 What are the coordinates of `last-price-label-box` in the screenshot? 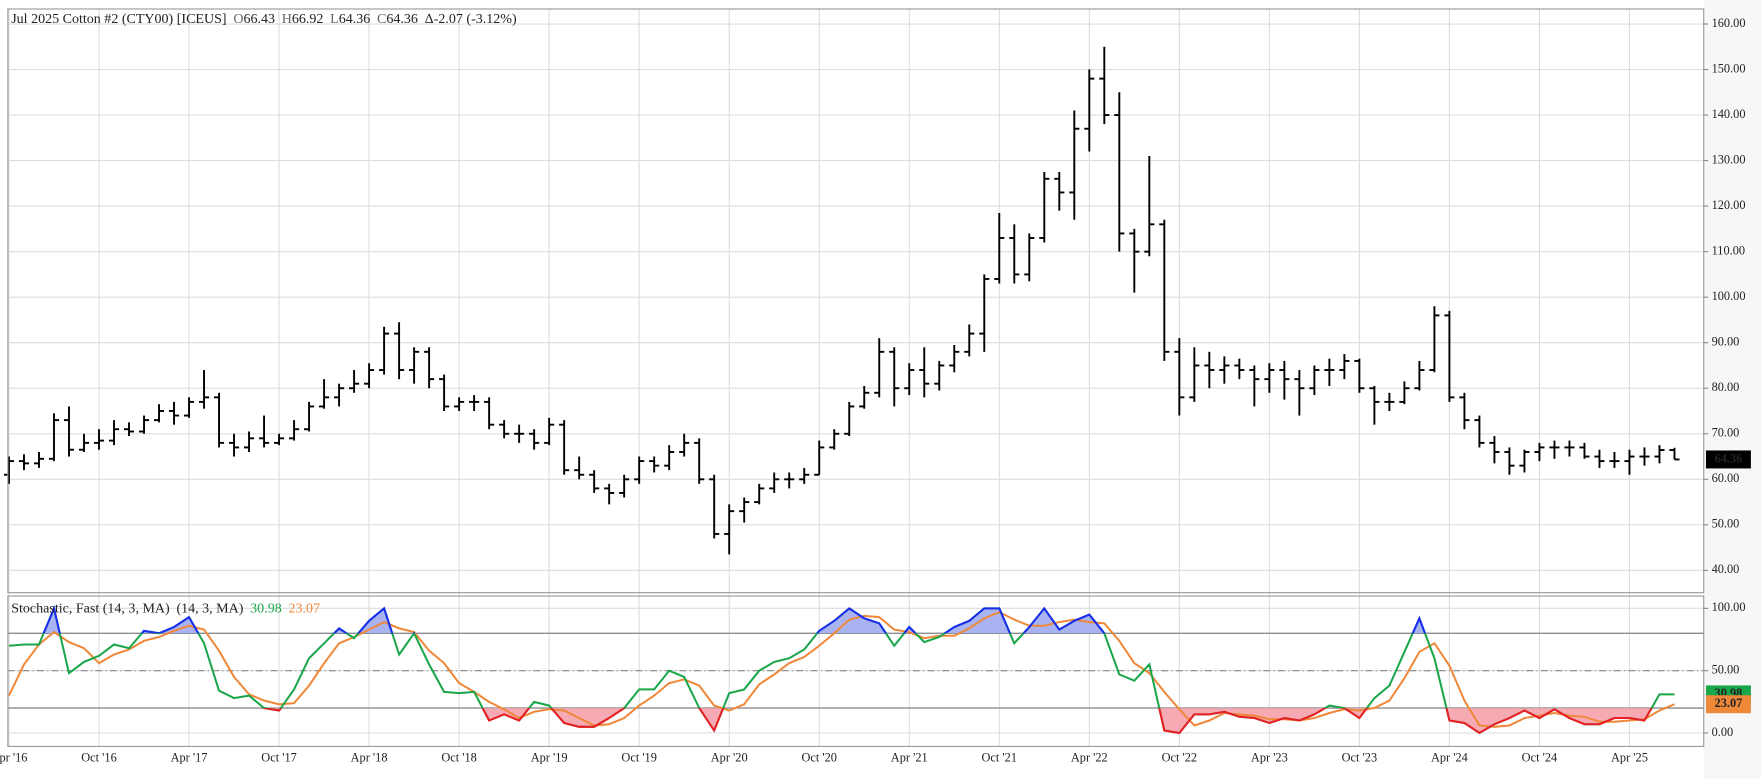 It's located at (1728, 459).